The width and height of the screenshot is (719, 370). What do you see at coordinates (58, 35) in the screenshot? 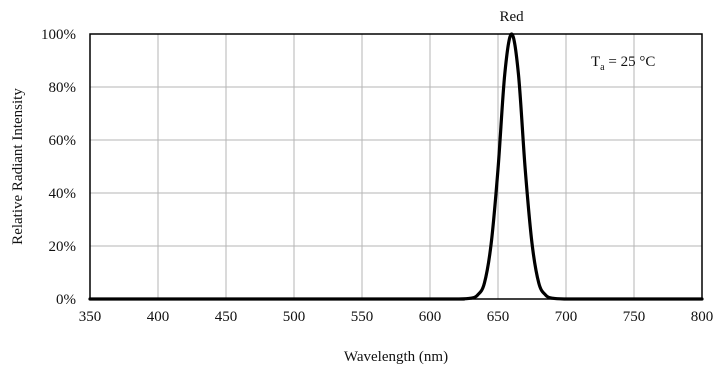
I see `y-tick-label: 100%` at bounding box center [58, 35].